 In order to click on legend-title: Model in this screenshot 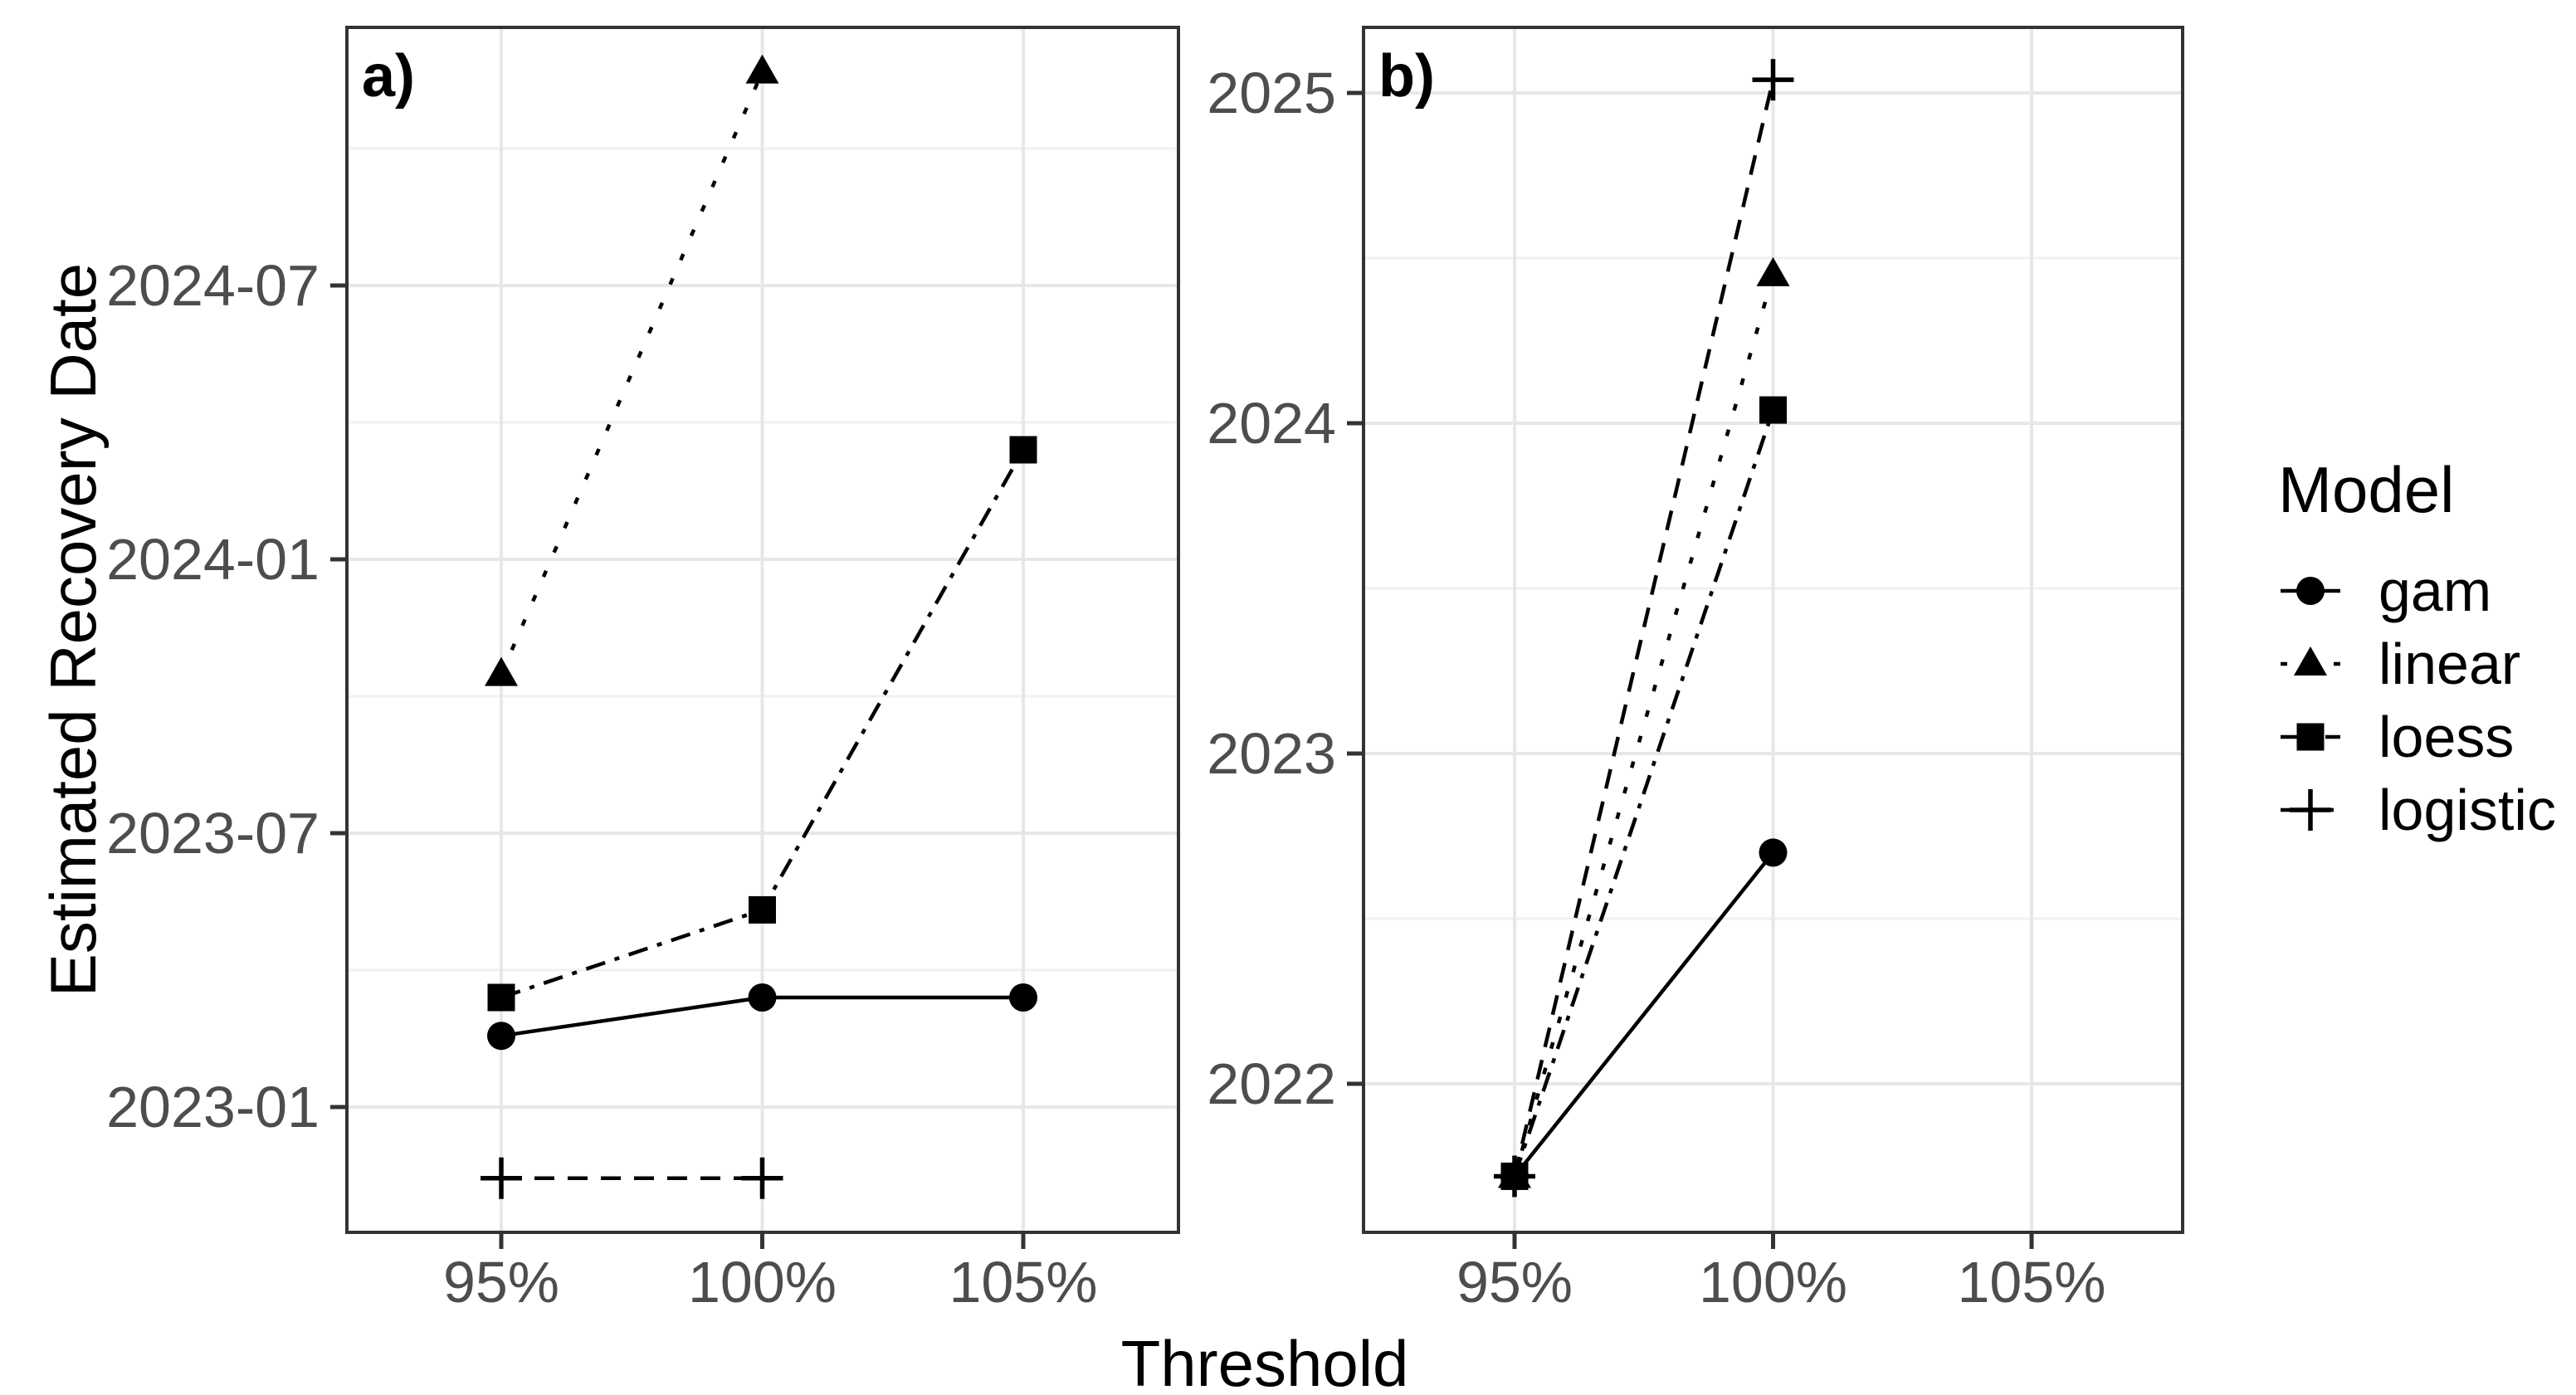, I will do `click(2366, 489)`.